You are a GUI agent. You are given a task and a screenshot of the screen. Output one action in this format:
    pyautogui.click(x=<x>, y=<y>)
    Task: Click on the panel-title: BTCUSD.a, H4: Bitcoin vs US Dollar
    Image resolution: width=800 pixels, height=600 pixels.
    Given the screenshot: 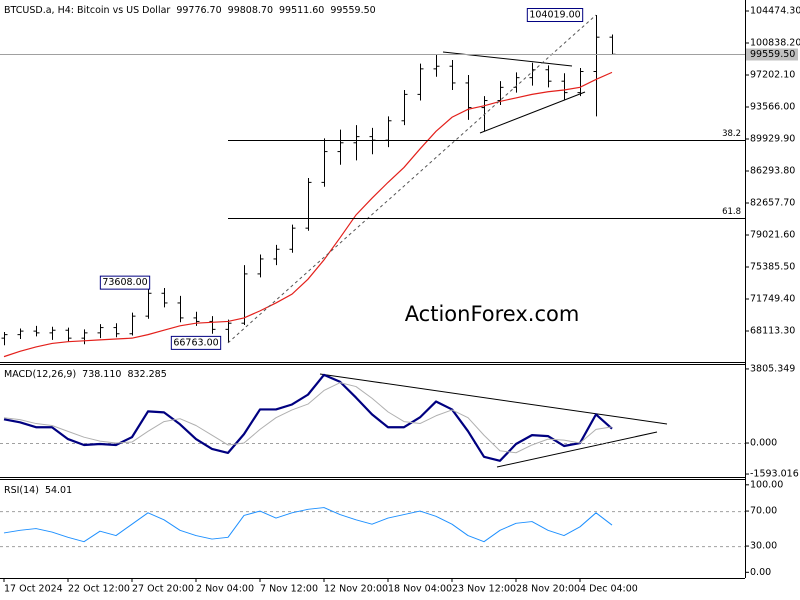 What is the action you would take?
    pyautogui.click(x=87, y=10)
    